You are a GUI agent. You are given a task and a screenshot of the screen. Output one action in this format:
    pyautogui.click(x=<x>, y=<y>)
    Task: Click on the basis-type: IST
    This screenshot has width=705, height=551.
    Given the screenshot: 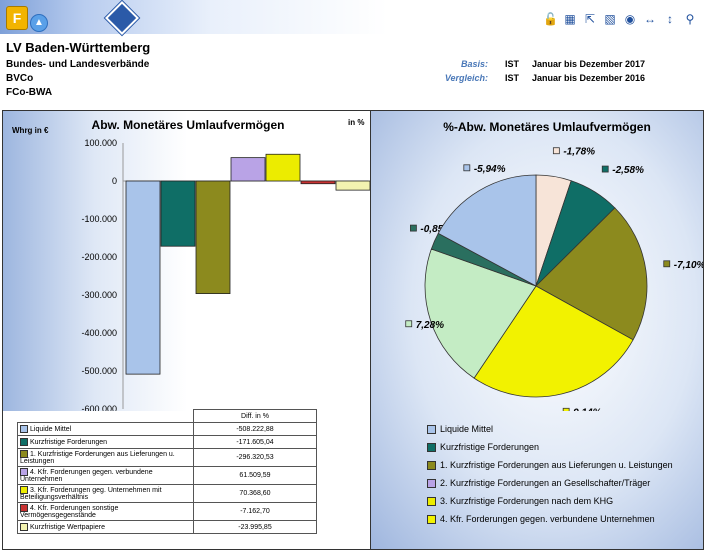 What is the action you would take?
    pyautogui.click(x=512, y=64)
    